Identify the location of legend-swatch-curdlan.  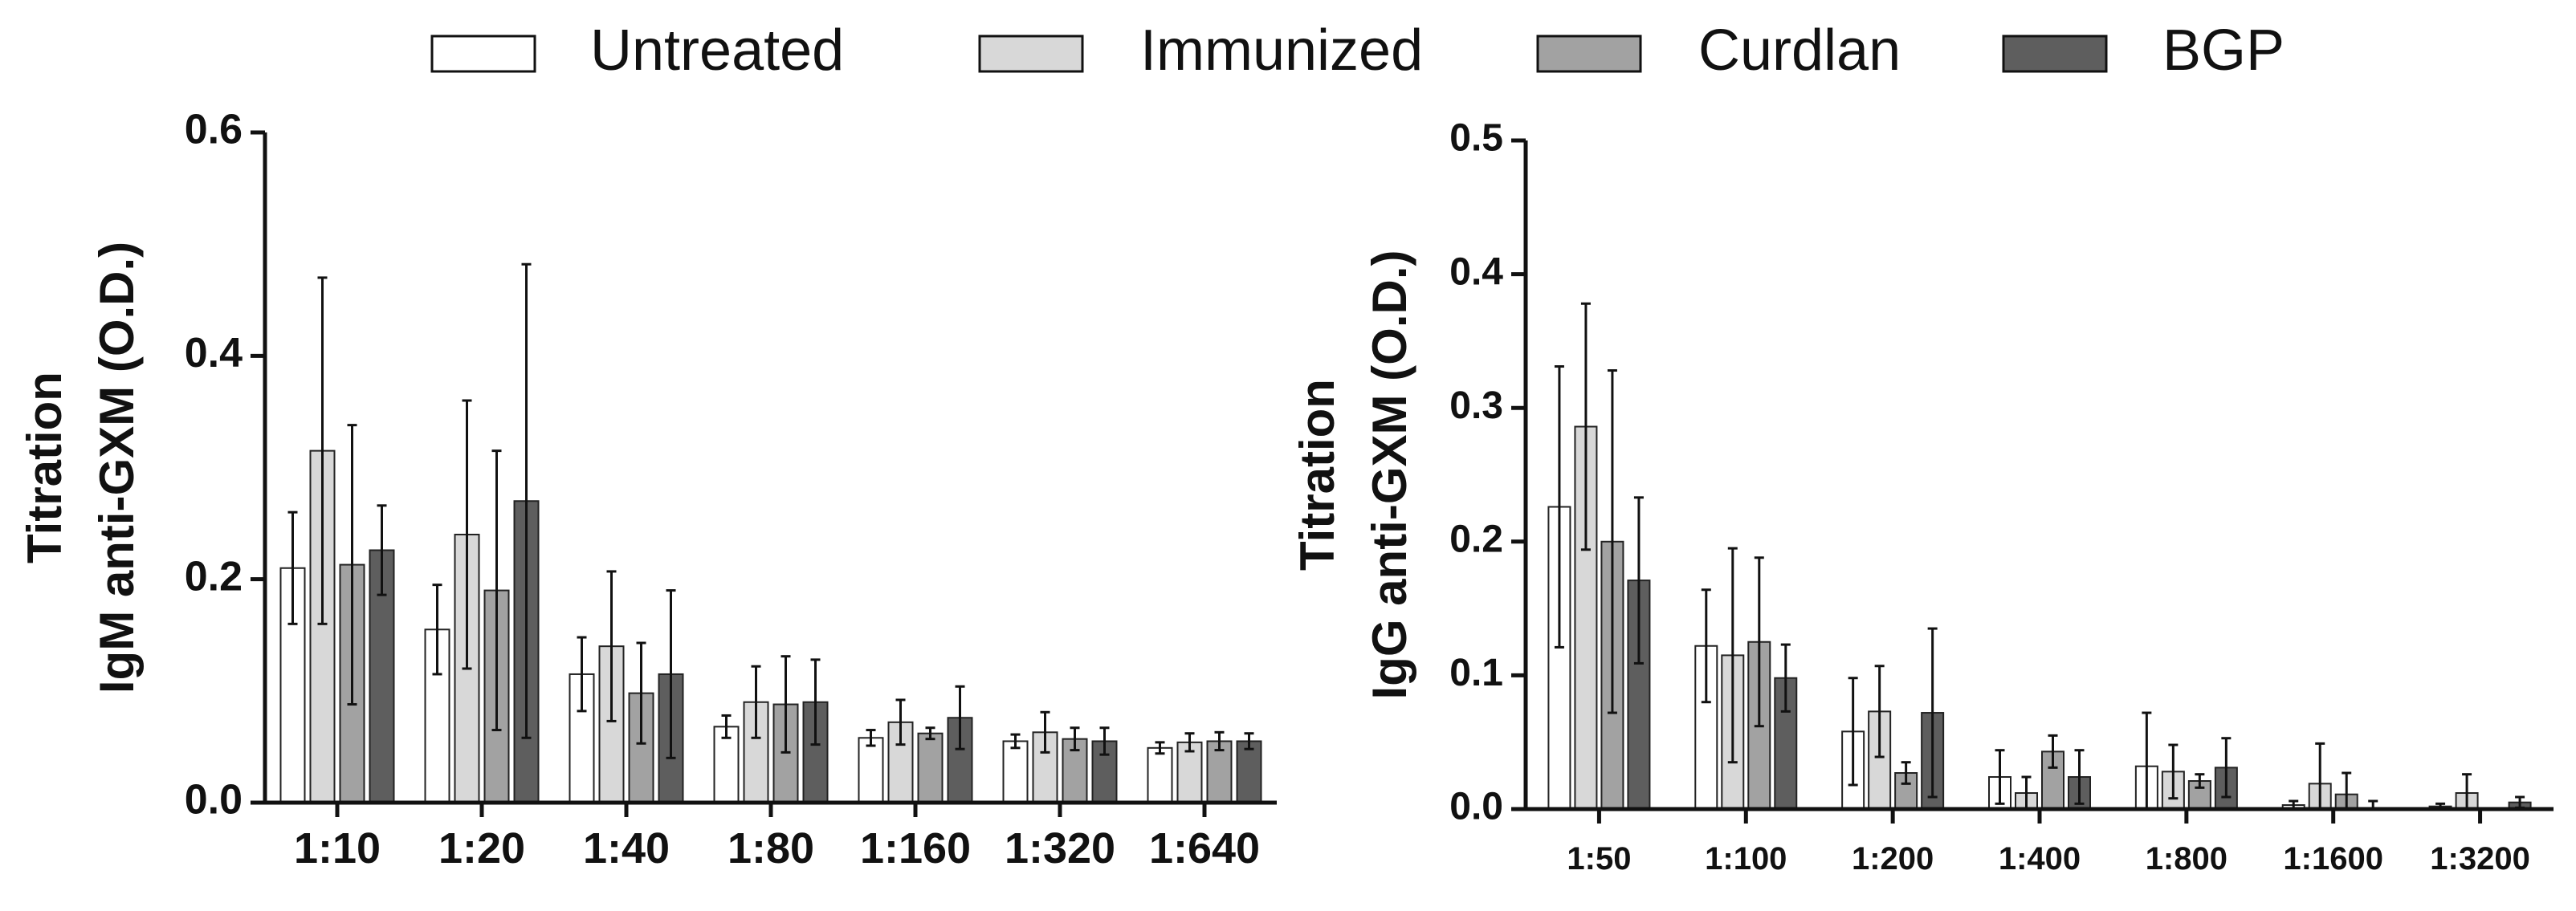
(1589, 54).